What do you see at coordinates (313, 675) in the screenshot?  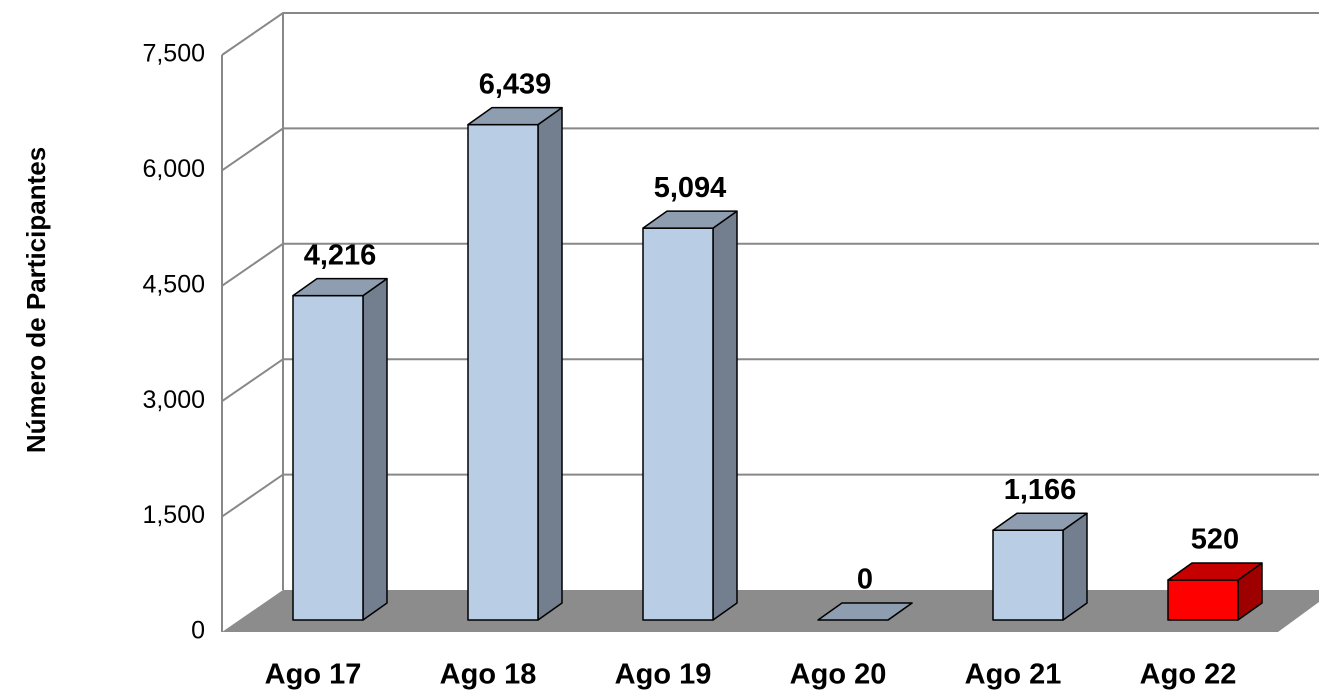 I see `x-tick-label: Ago 17` at bounding box center [313, 675].